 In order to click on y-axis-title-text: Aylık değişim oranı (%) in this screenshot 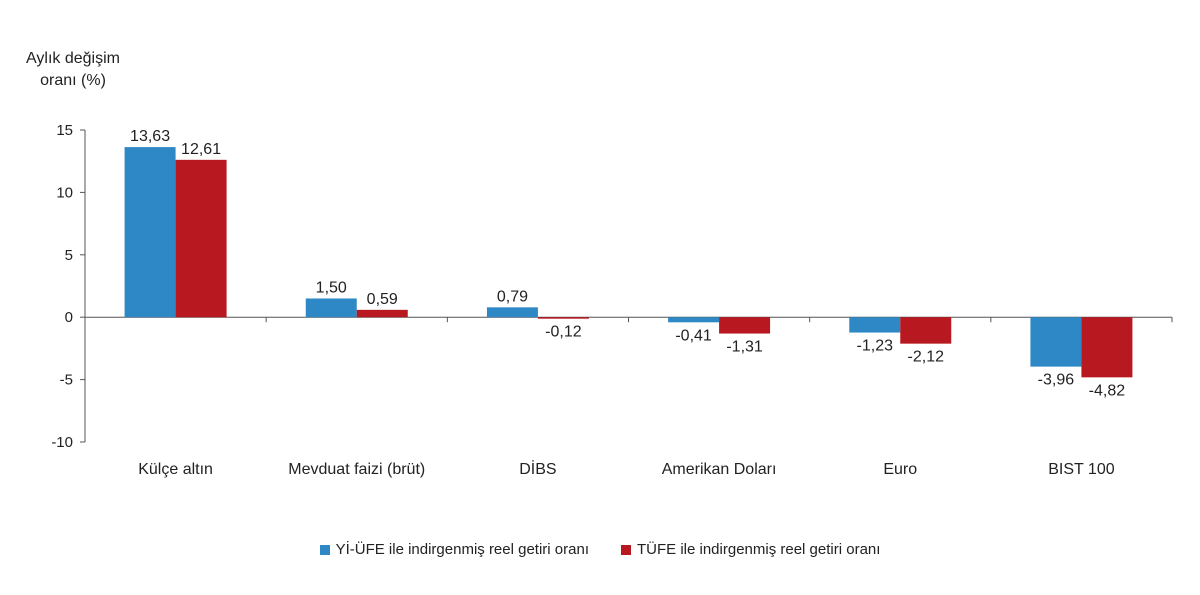, I will do `click(73, 69)`.